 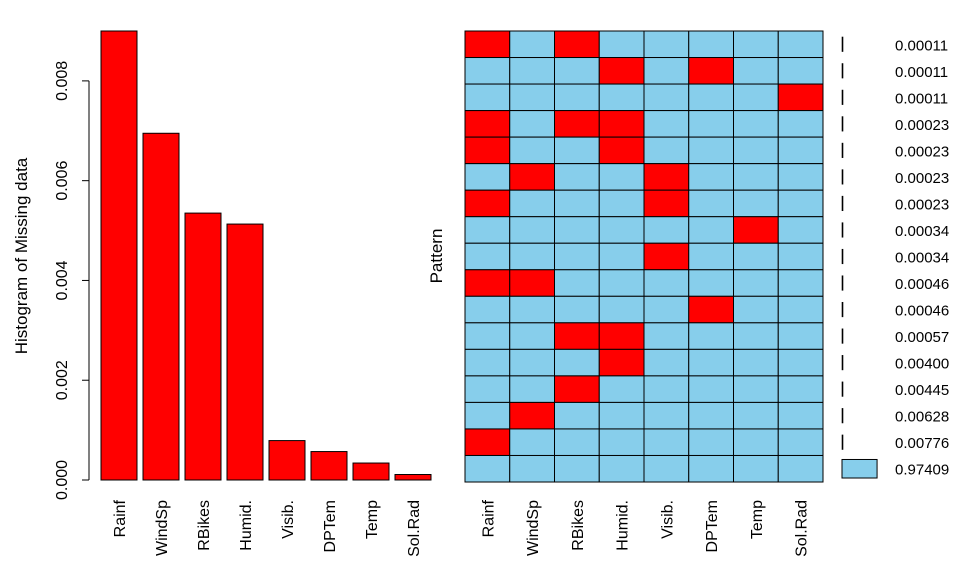 I want to click on histogram-y-tick-label: 0.000, so click(x=62, y=480).